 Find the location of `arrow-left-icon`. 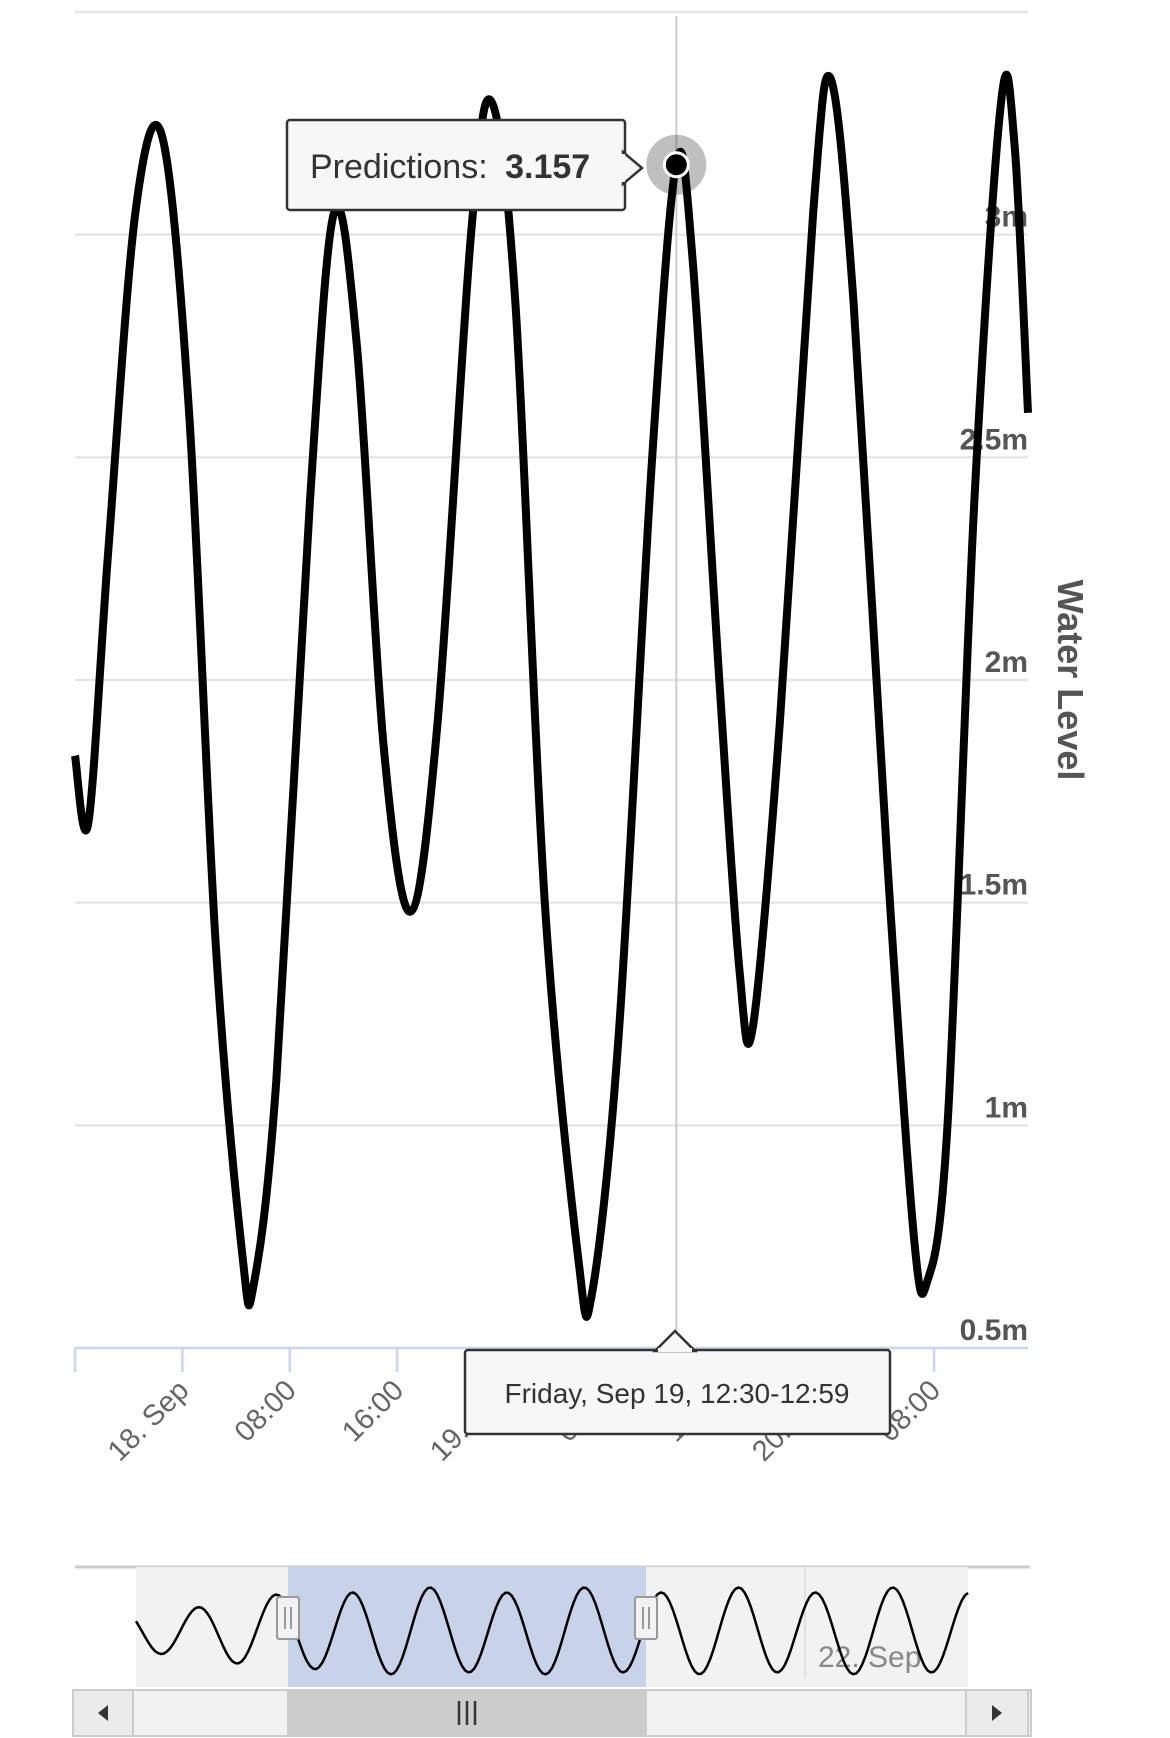

arrow-left-icon is located at coordinates (103, 1713).